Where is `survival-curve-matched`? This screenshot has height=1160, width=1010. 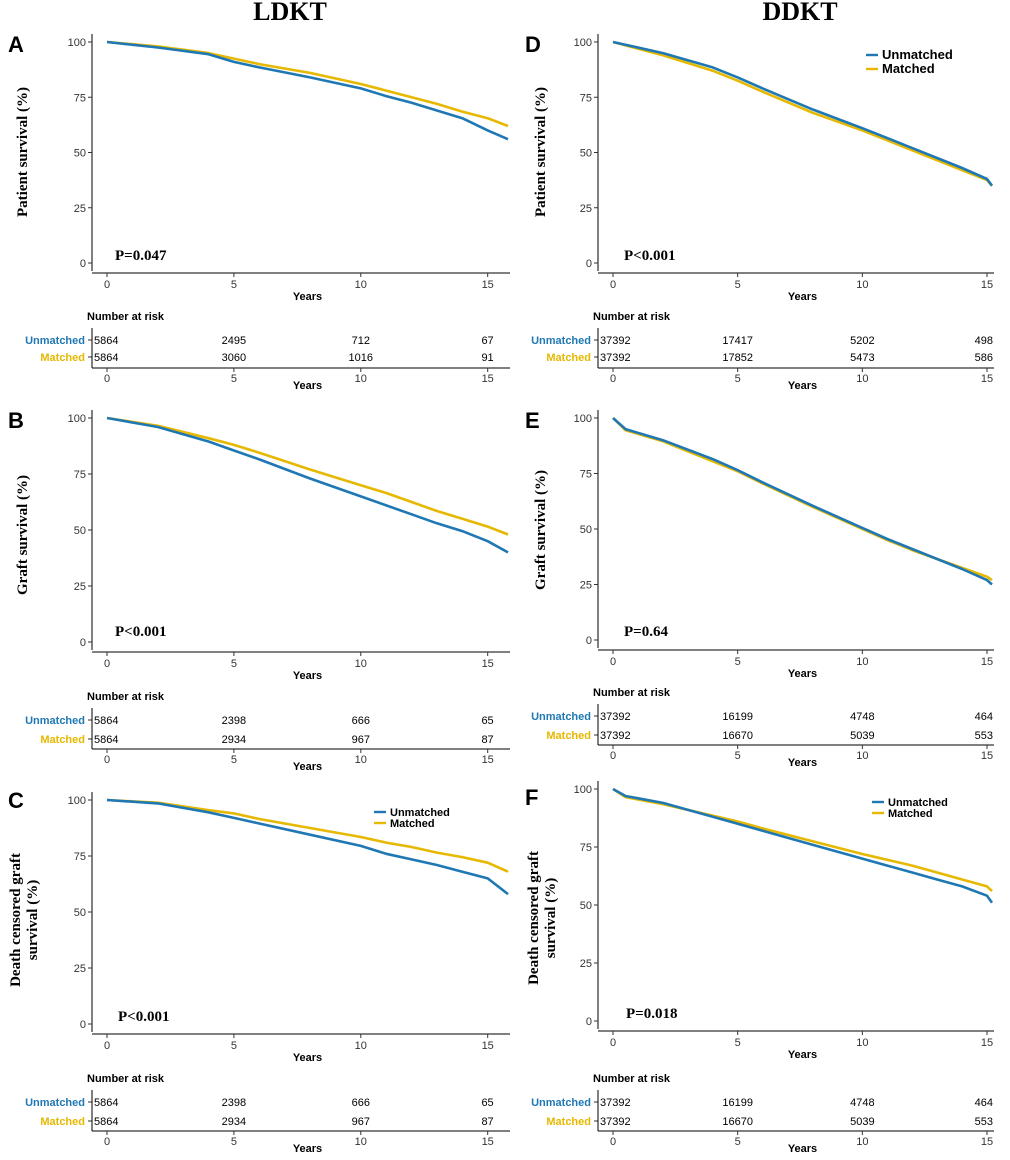 survival-curve-matched is located at coordinates (802, 113).